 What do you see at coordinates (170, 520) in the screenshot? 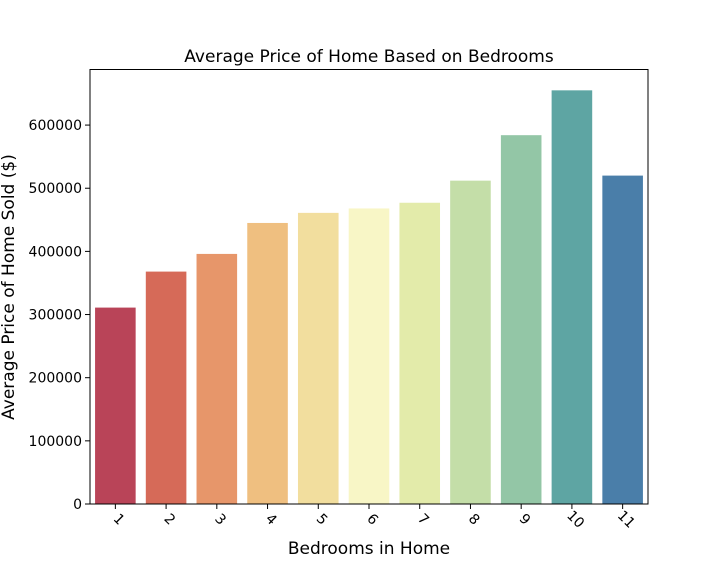
I see `x-tick-label: 2` at bounding box center [170, 520].